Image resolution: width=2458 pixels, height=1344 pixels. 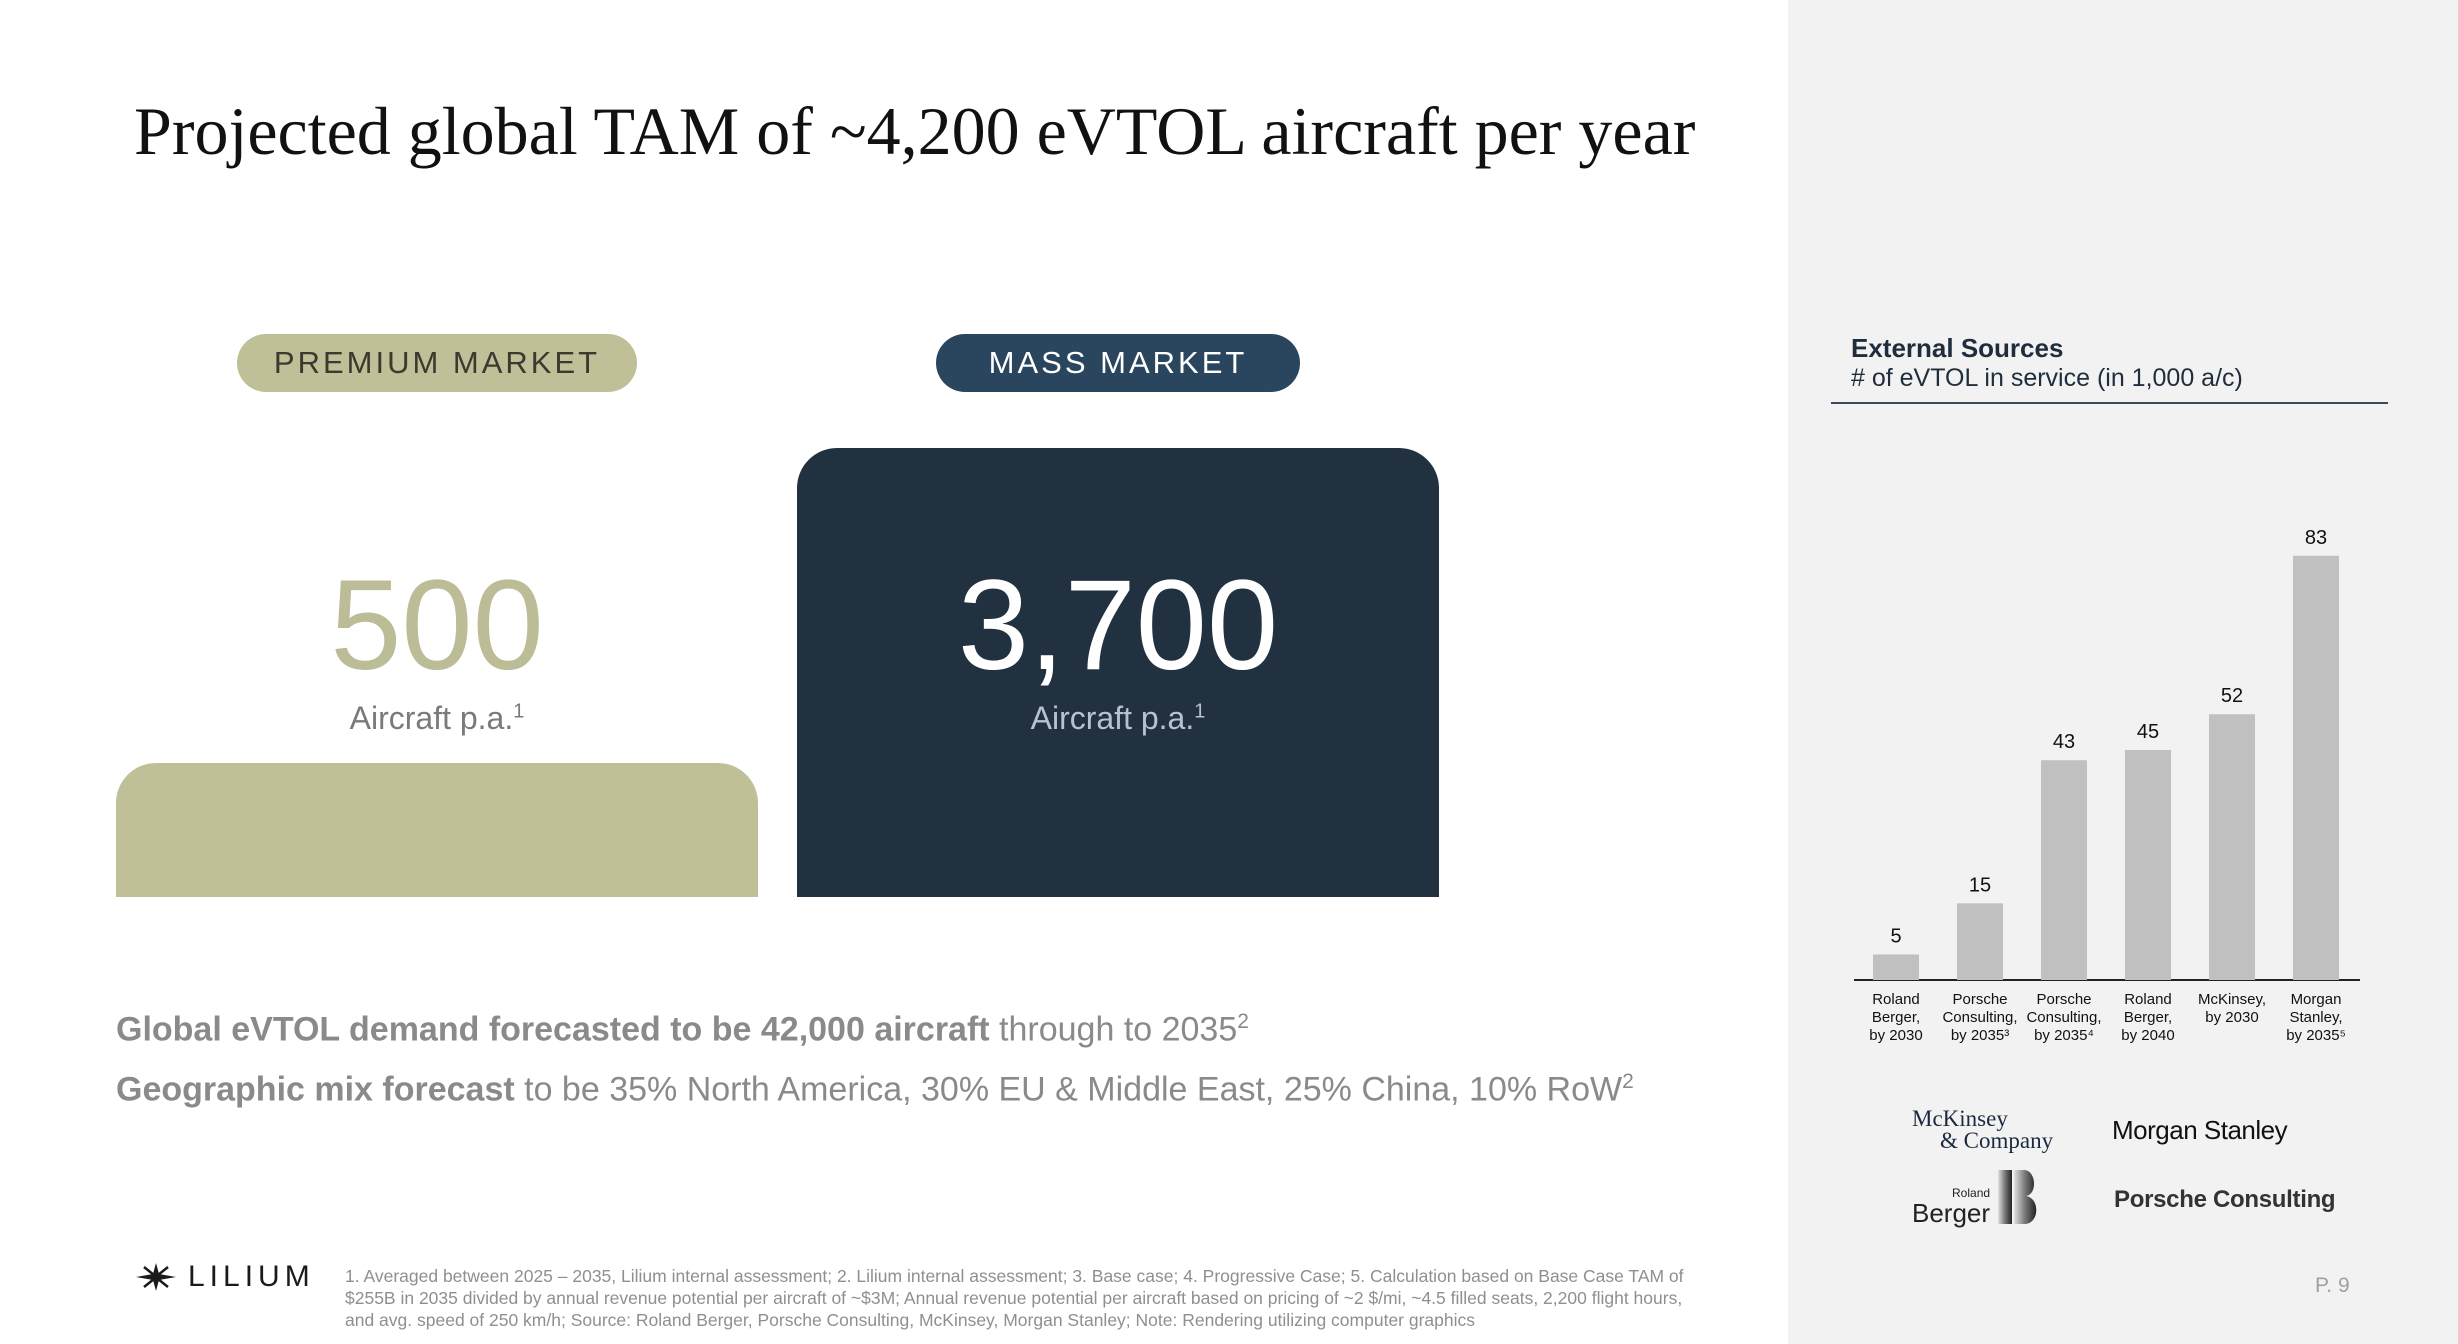 I want to click on lilium-wordmark: LILIUM, so click(x=251, y=1276).